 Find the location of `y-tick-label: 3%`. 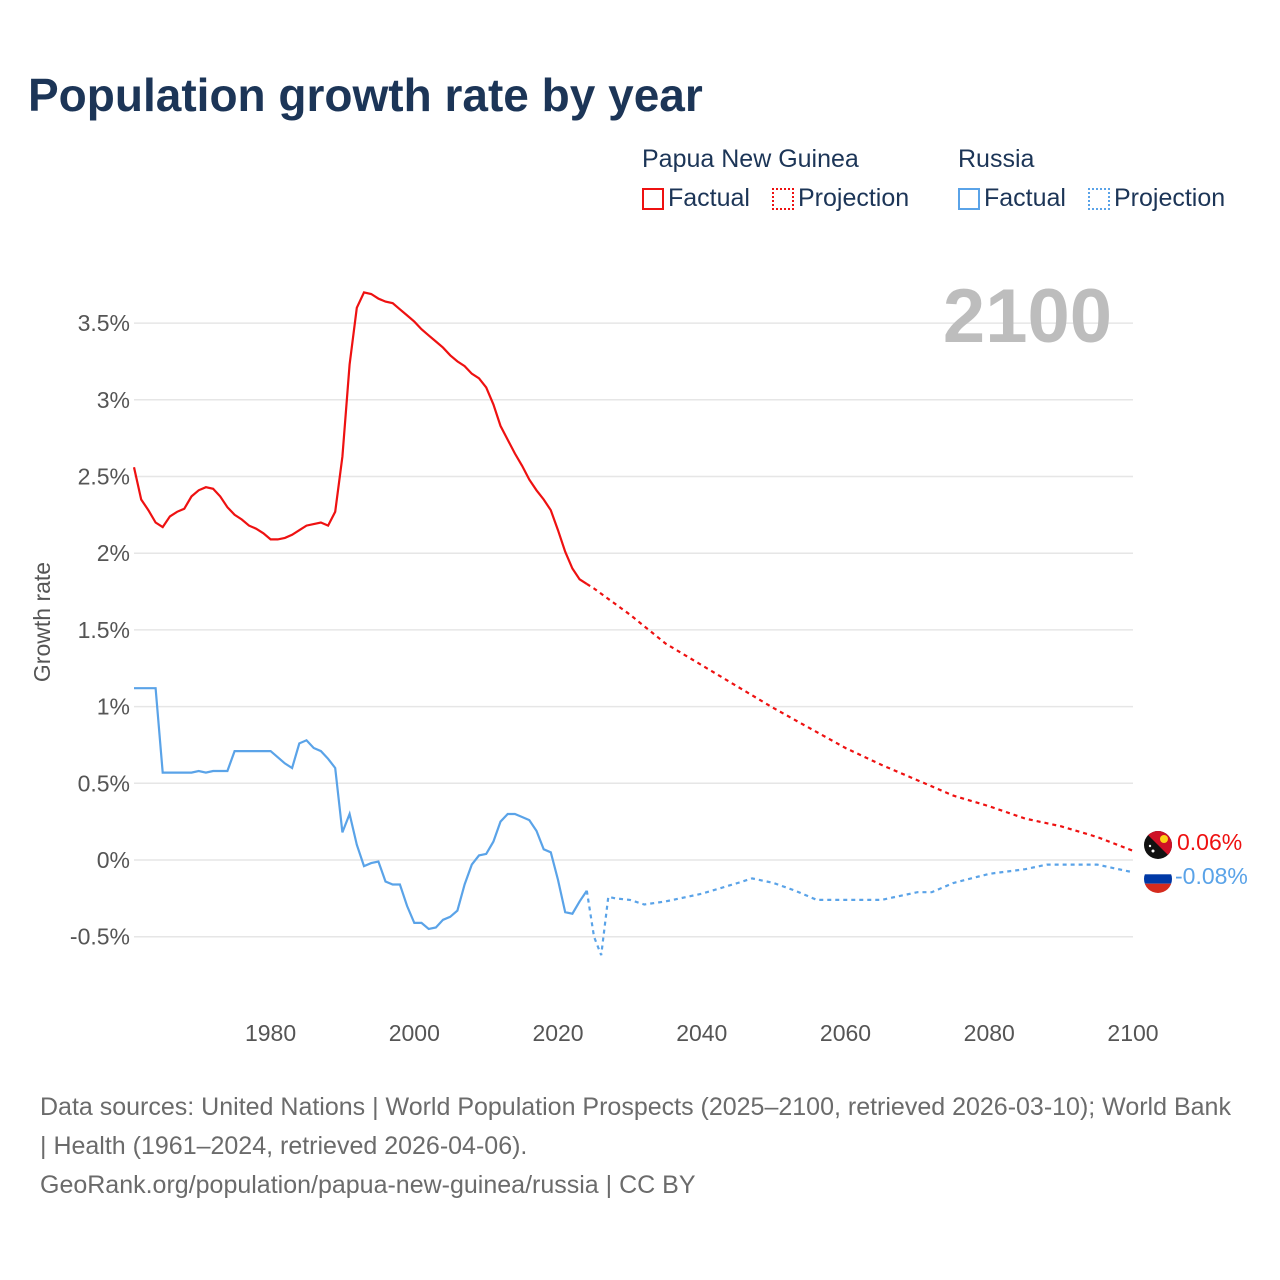

y-tick-label: 3% is located at coordinates (113, 400).